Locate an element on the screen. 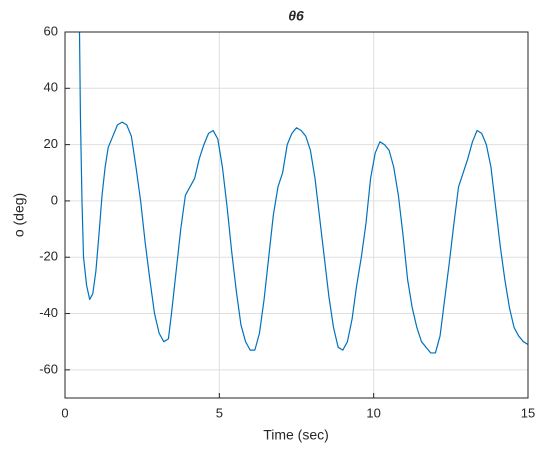 This screenshot has width=550, height=451. y-tick-label: -60 is located at coordinates (48, 368).